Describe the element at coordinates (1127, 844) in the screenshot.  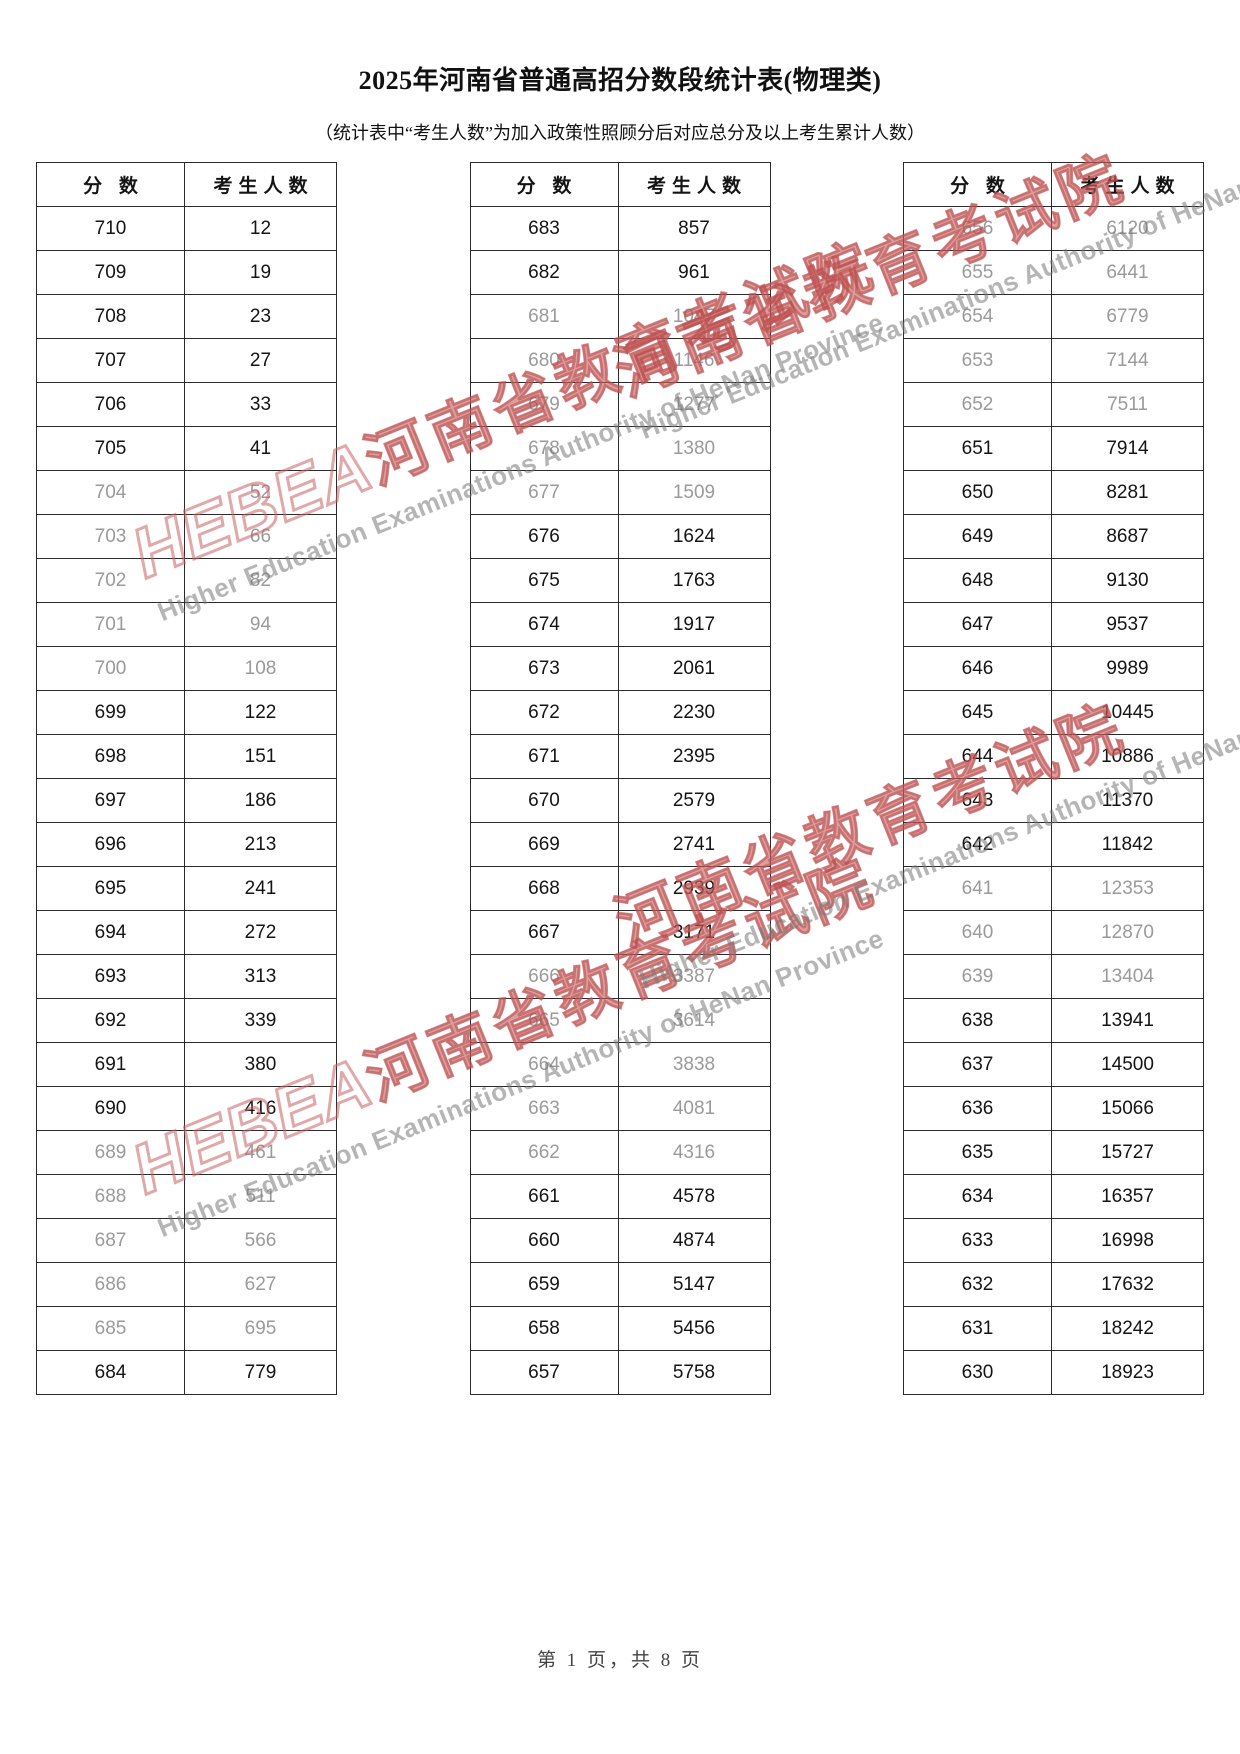
I see `cell-count: 11842` at that location.